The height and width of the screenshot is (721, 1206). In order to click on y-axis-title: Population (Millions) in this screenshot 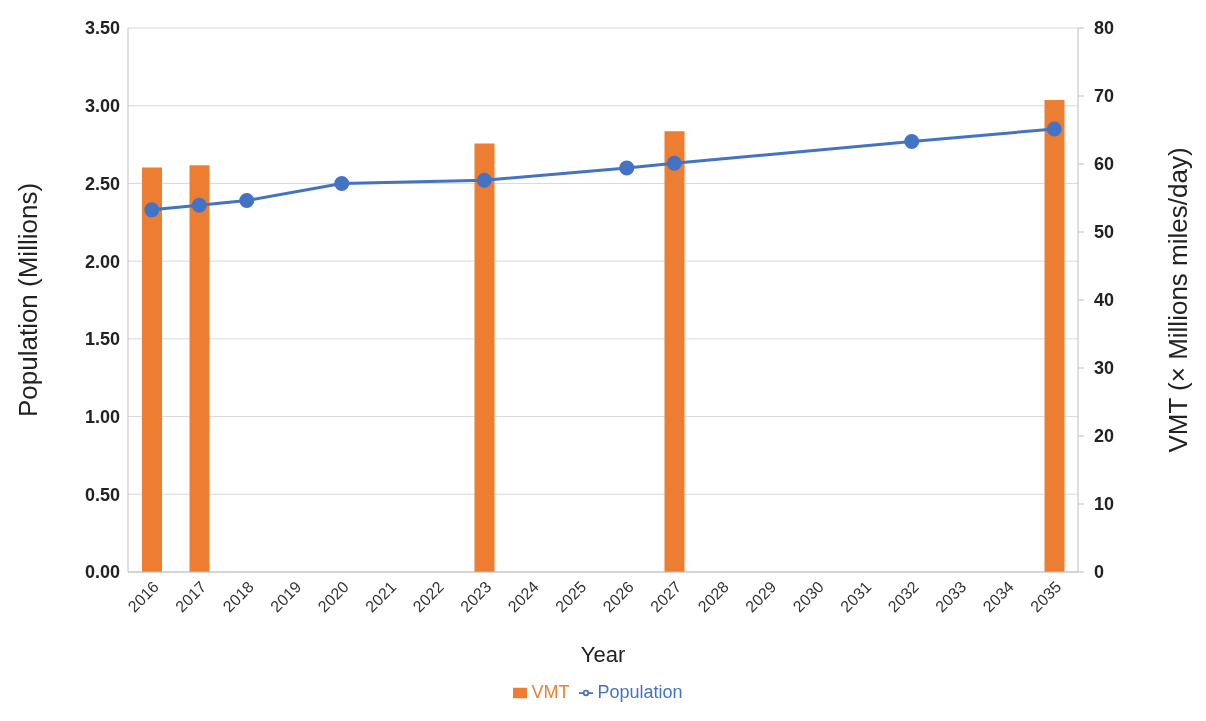, I will do `click(28, 300)`.